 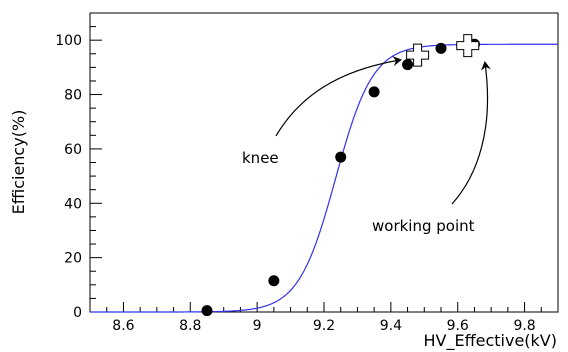 I want to click on y-tick-label: 60, so click(x=73, y=150).